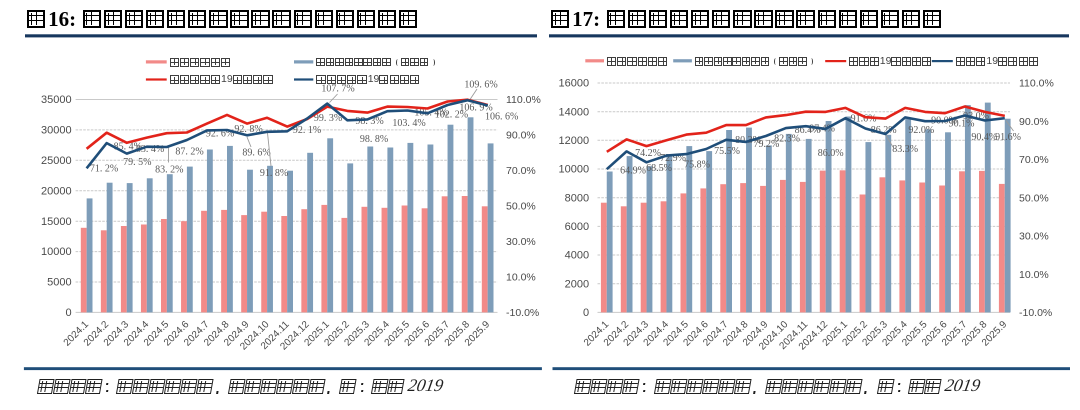 This screenshot has height=410, width=1080. Describe the element at coordinates (189, 151) in the screenshot. I see `svg-text: 87. 2%` at that location.